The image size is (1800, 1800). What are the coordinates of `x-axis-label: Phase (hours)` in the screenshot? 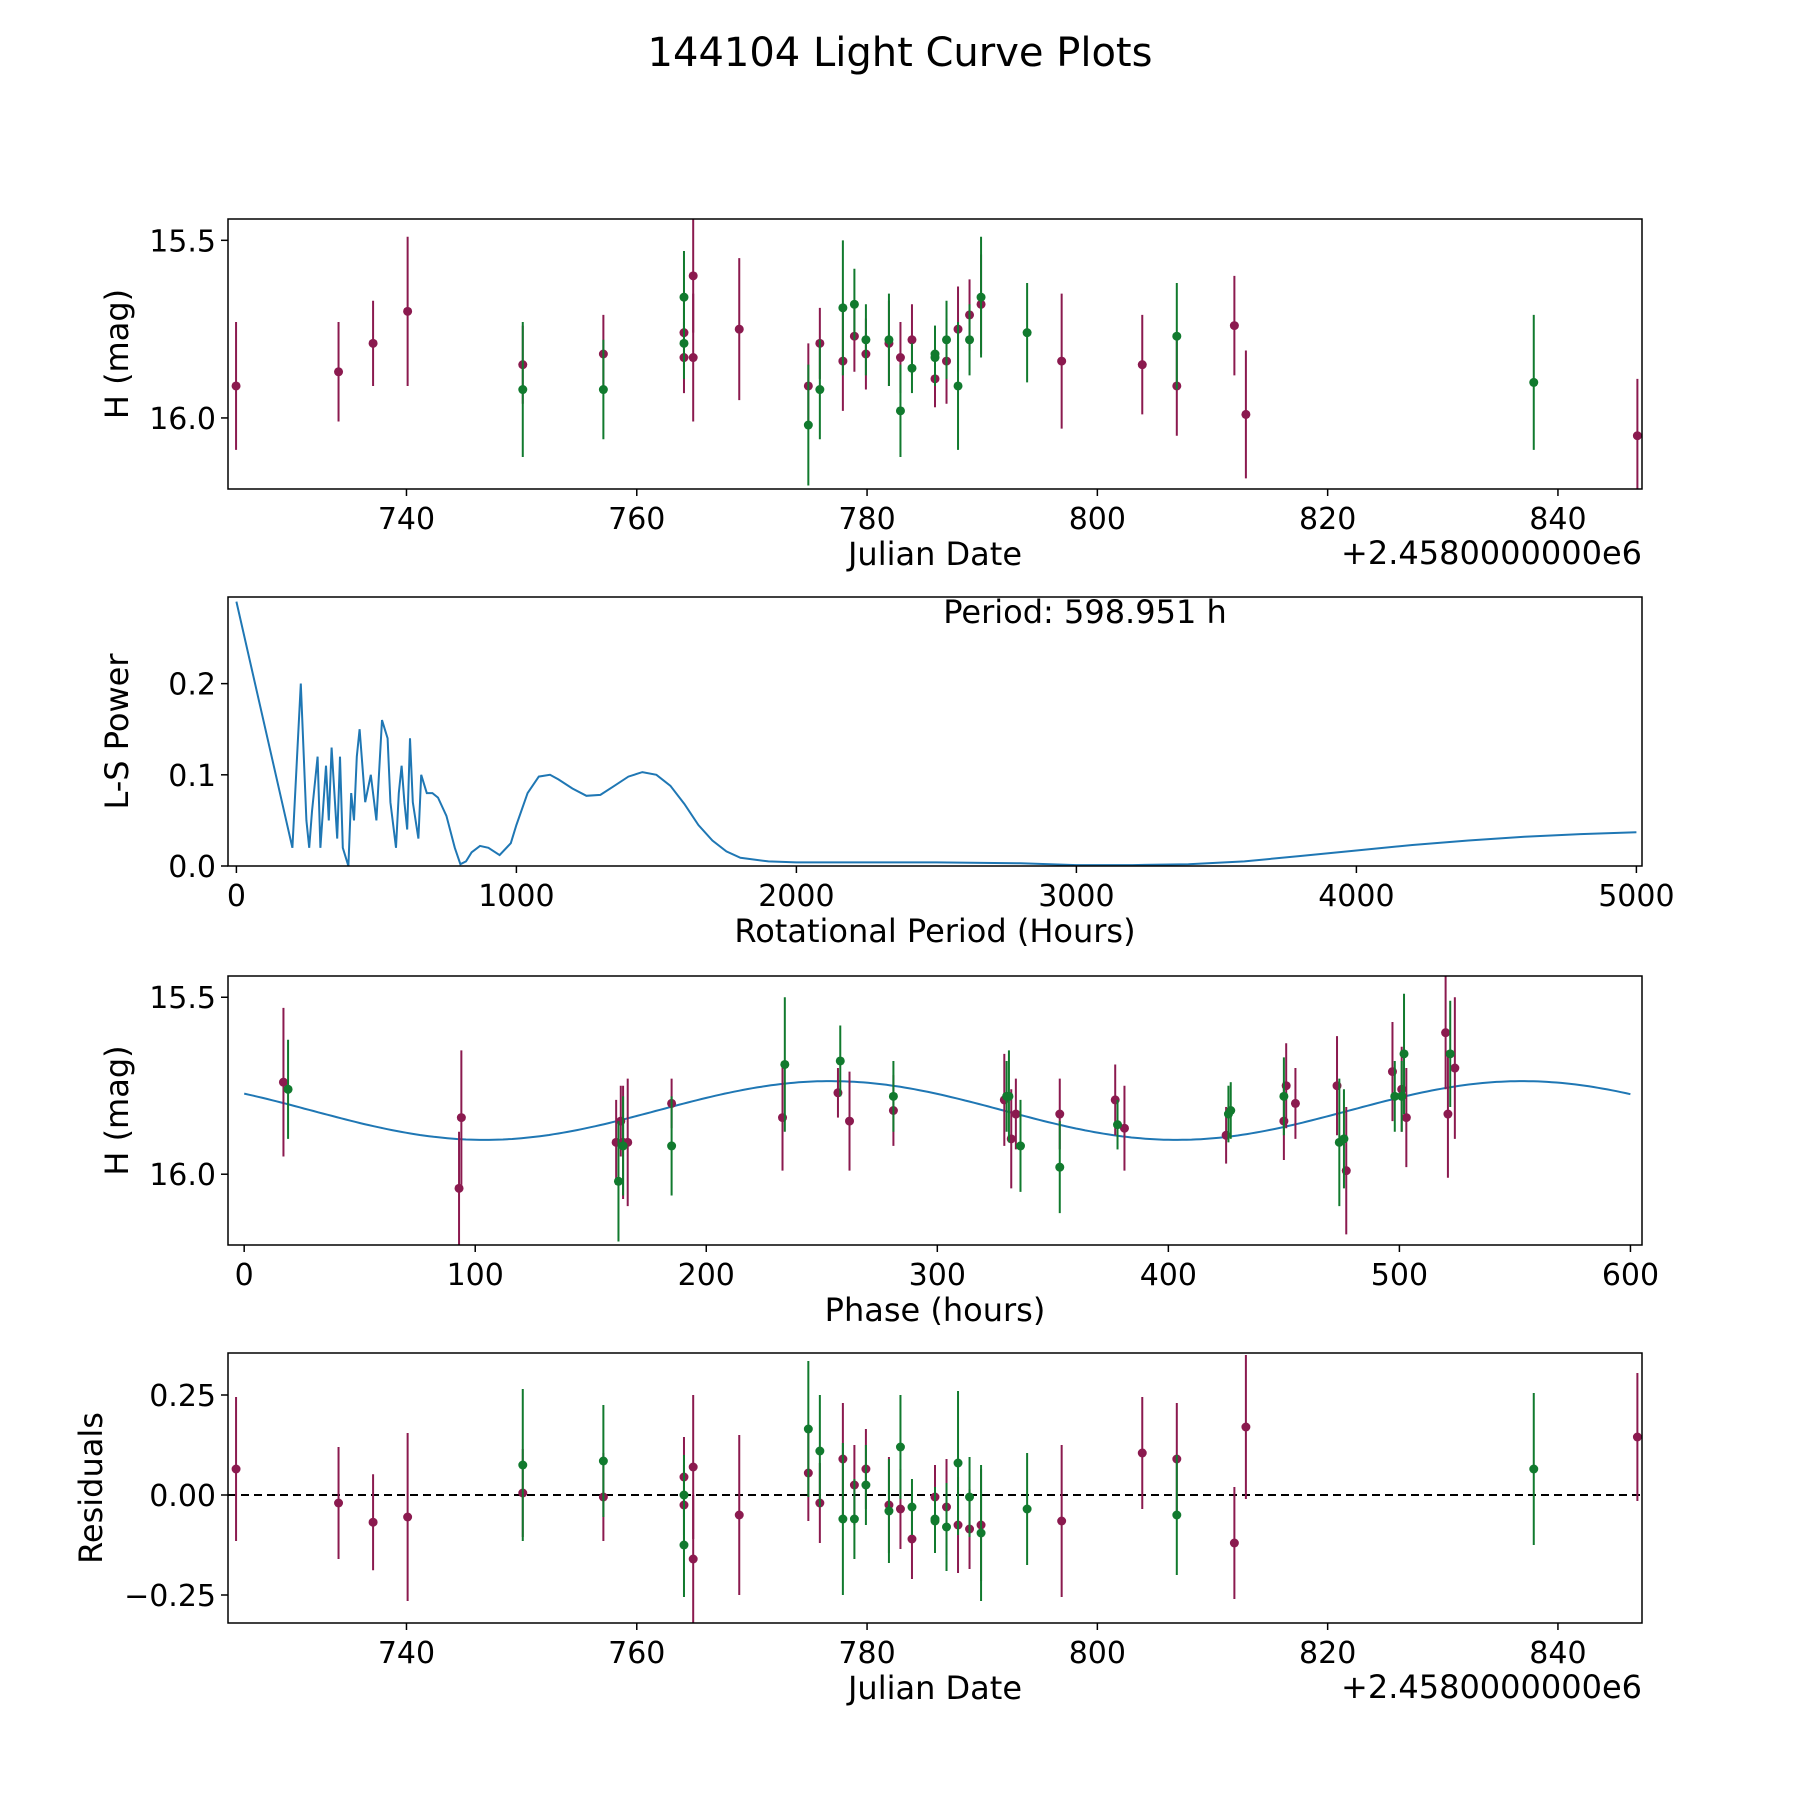 It's located at (935, 1310).